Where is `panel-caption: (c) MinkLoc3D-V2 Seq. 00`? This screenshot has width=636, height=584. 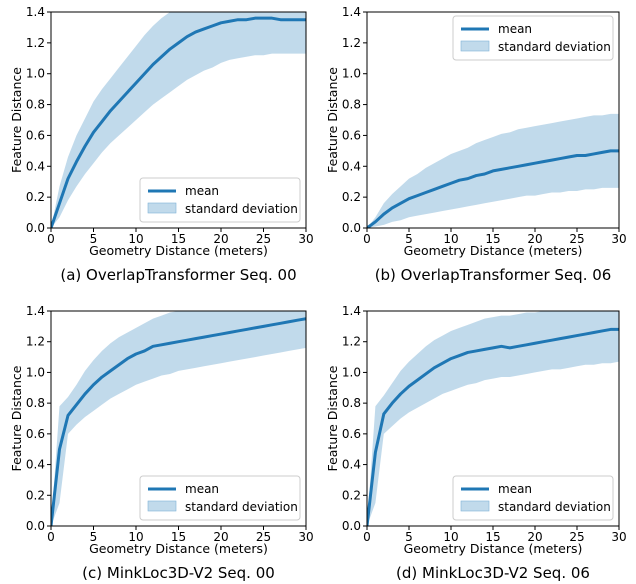
panel-caption: (c) MinkLoc3D-V2 Seq. 00 is located at coordinates (178, 573).